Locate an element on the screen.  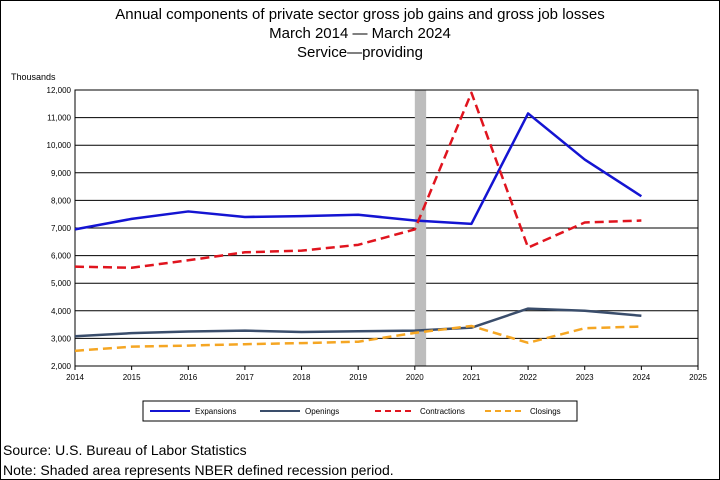
y-tick-label: 5,000 is located at coordinates (61, 283).